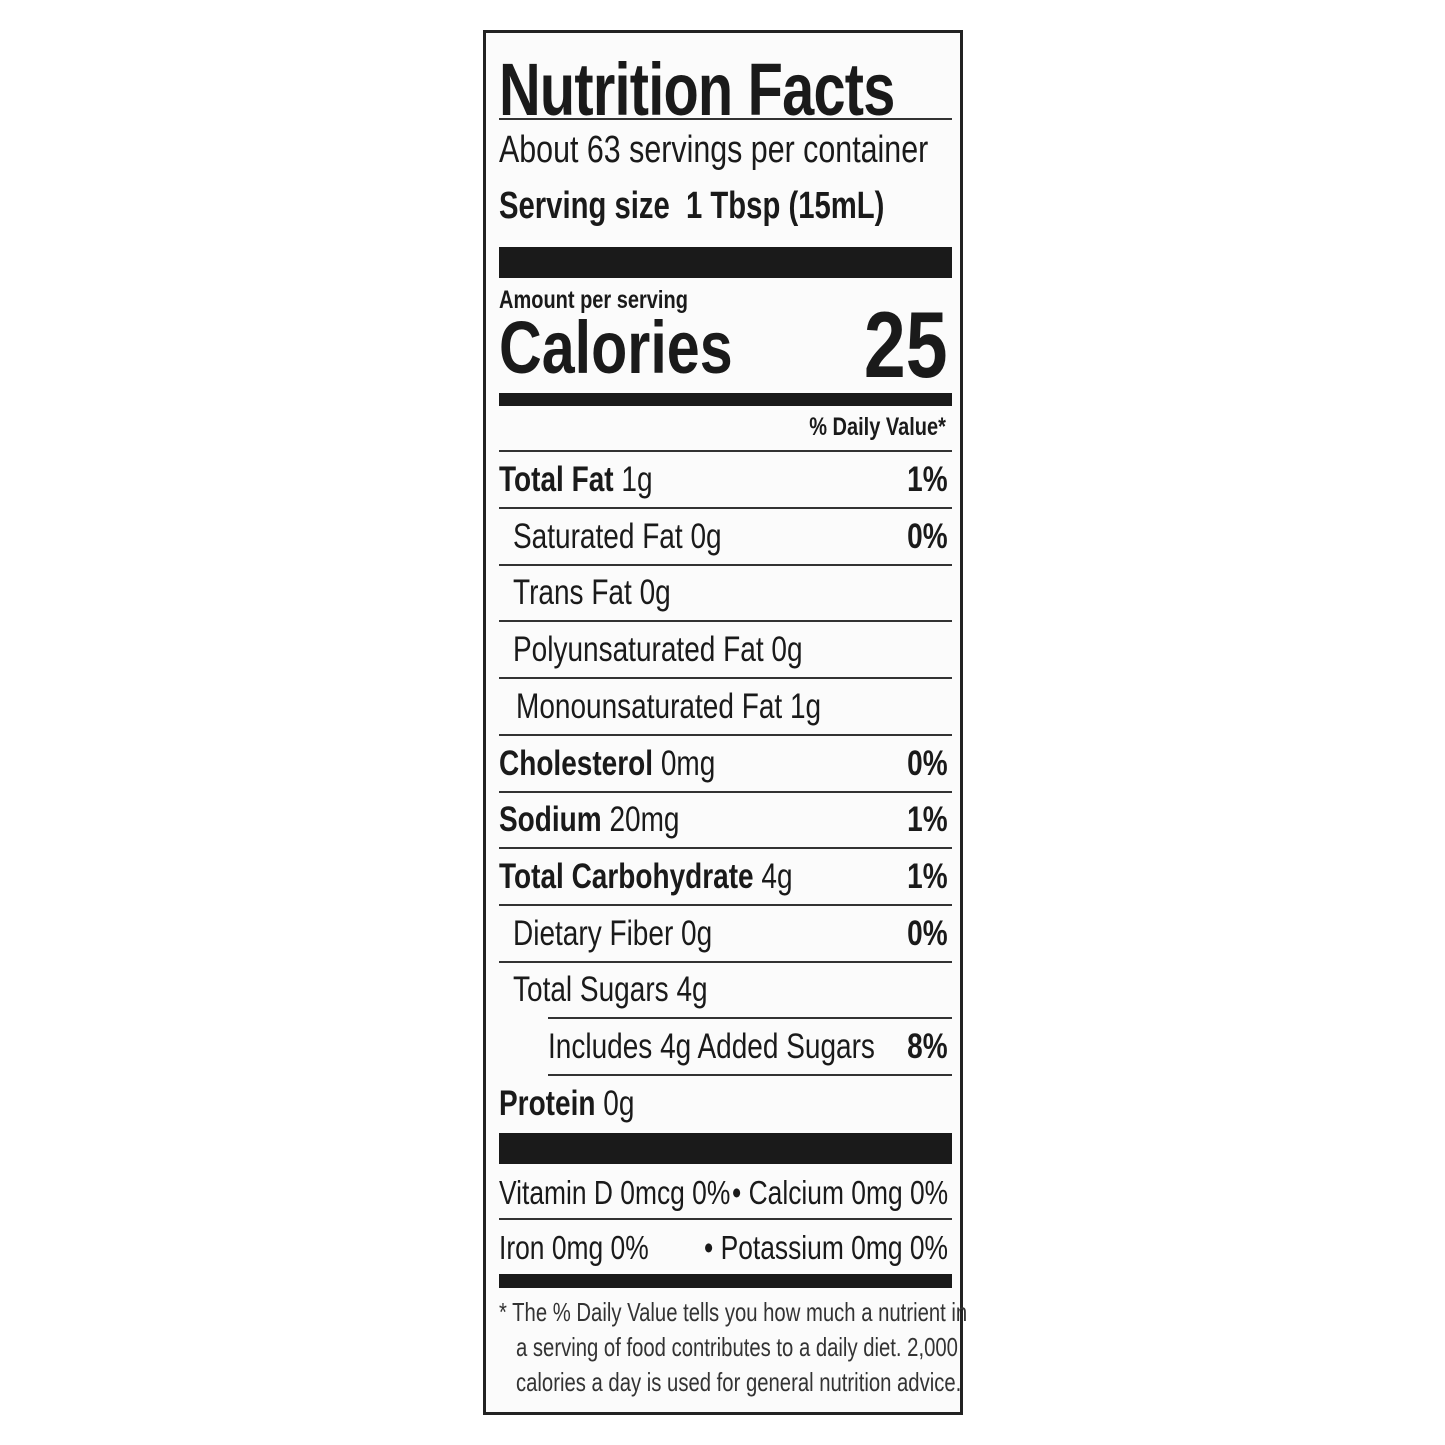  What do you see at coordinates (556, 479) in the screenshot?
I see `nutrient-name: Total Fat` at bounding box center [556, 479].